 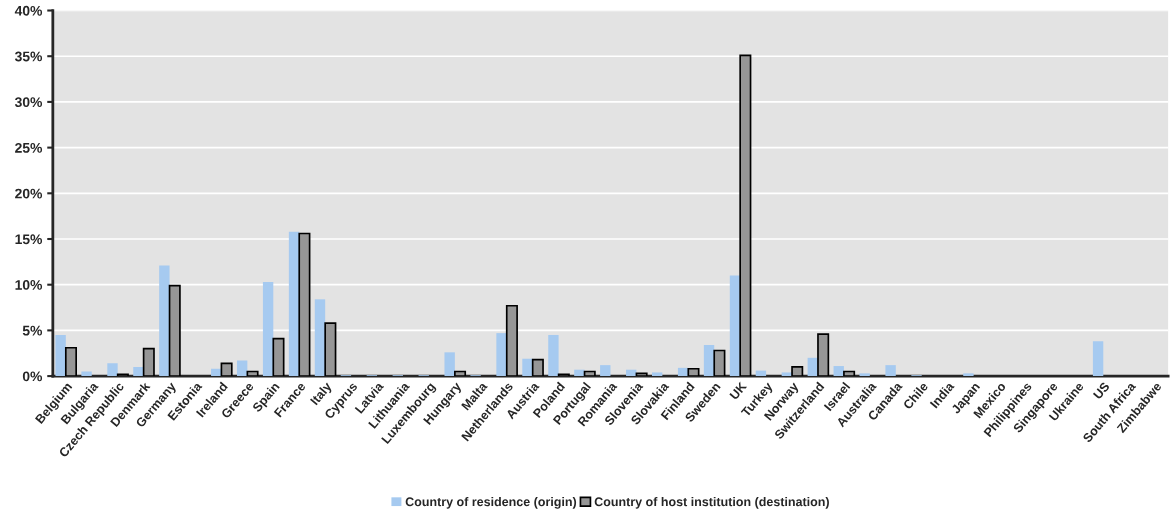 I want to click on y-tick-label: 40%, so click(x=28, y=10).